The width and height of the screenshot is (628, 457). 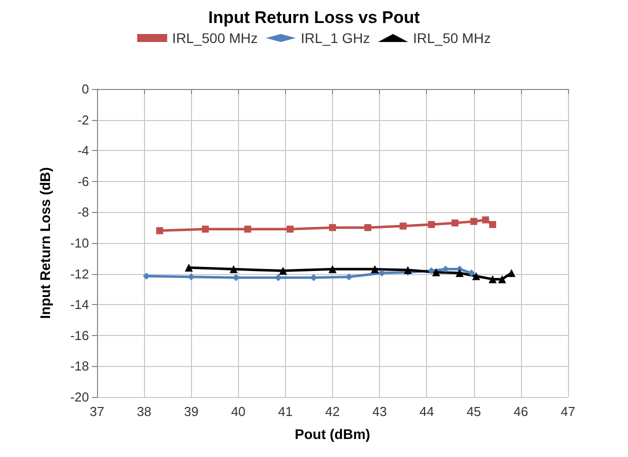 I want to click on x-tick-label: 39, so click(x=191, y=411).